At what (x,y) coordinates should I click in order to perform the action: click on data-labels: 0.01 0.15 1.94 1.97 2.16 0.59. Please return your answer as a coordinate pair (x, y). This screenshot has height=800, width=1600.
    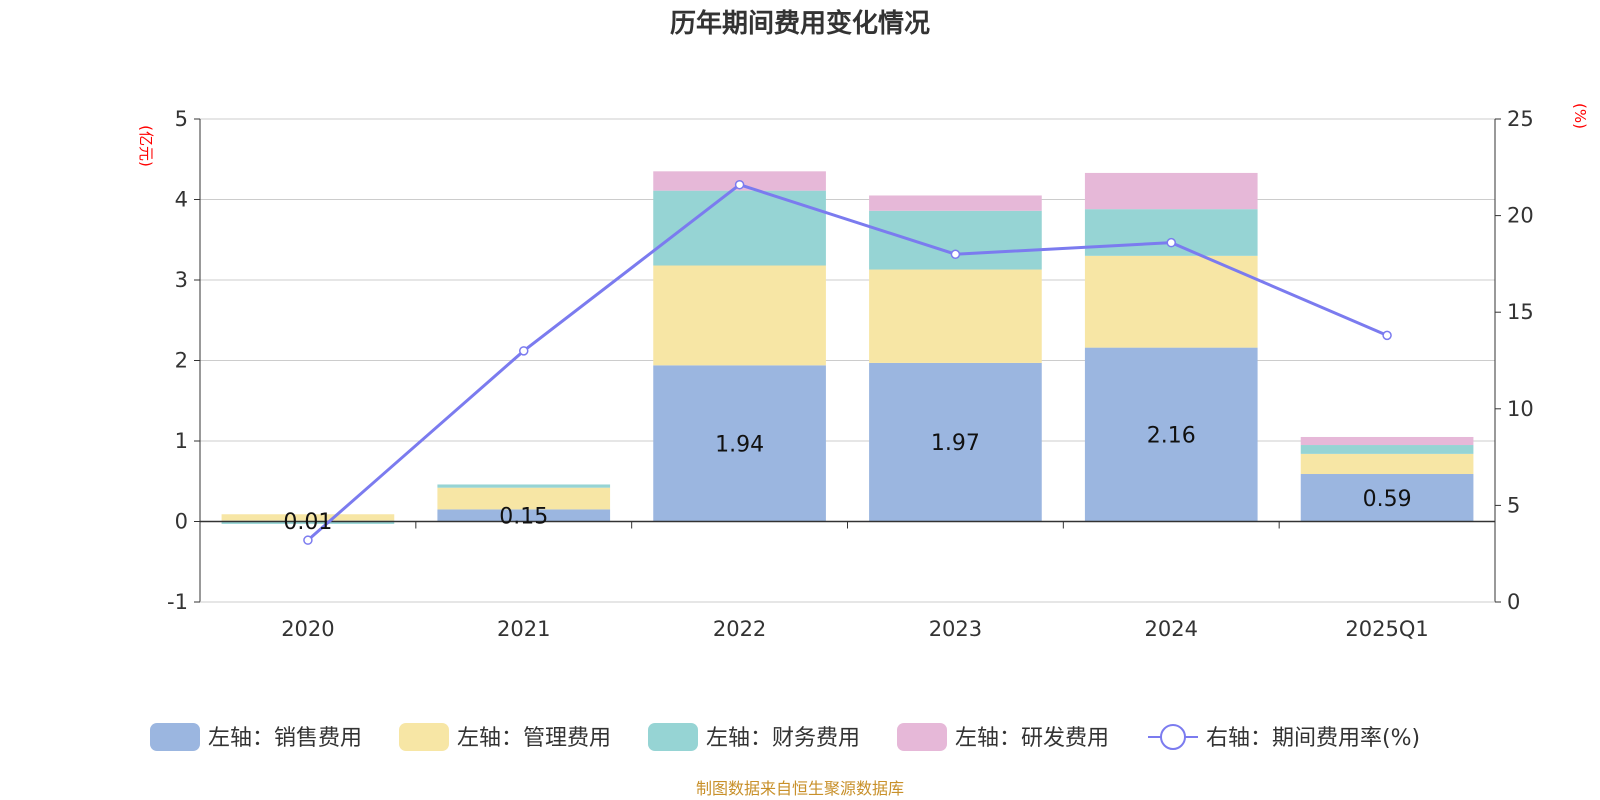
    Looking at the image, I should click on (847, 480).